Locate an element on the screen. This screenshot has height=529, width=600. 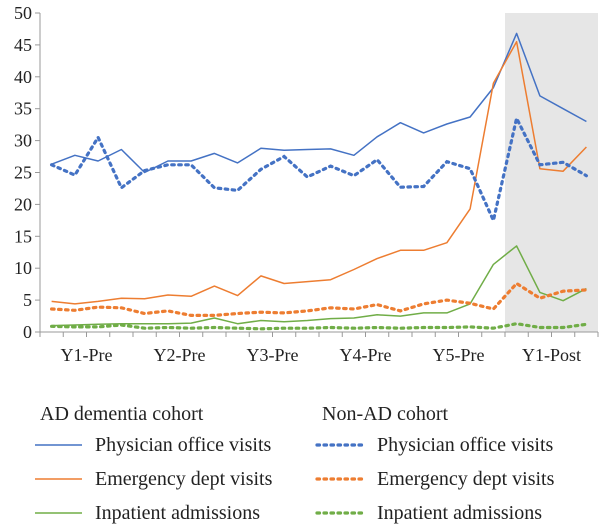
y-tick-label: 15 is located at coordinates (23, 236).